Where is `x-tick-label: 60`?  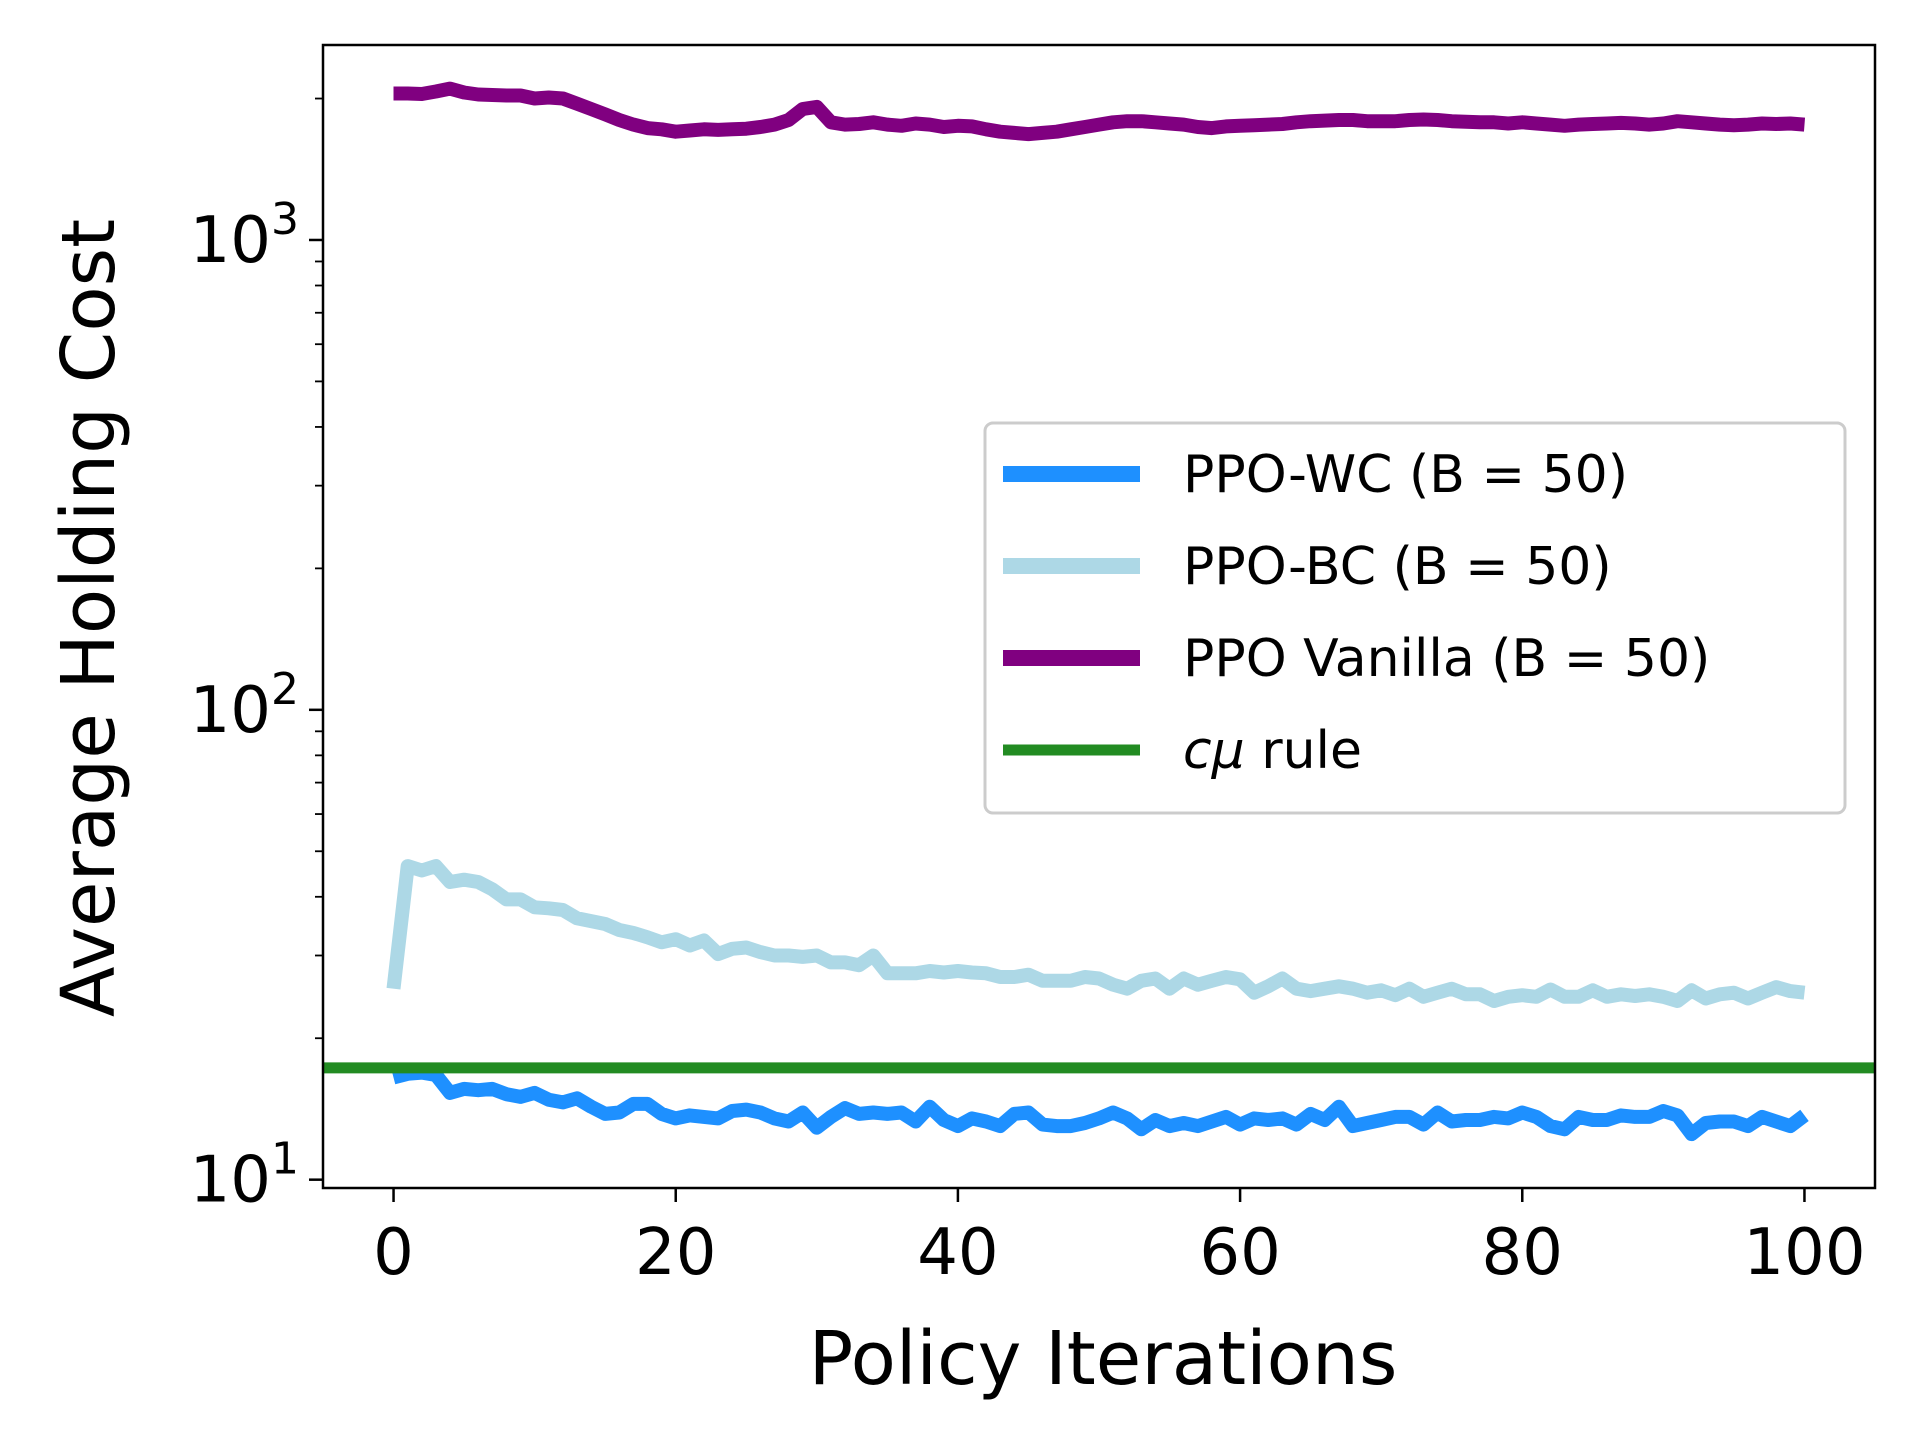 x-tick-label: 60 is located at coordinates (1239, 1253).